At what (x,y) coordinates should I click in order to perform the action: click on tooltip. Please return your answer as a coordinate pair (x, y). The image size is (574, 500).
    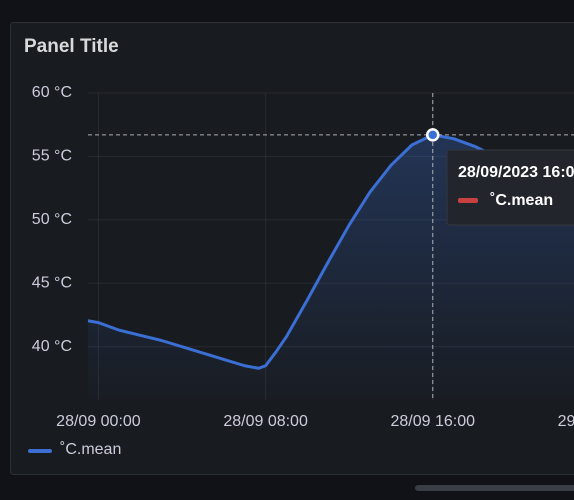
    Looking at the image, I should click on (510, 187).